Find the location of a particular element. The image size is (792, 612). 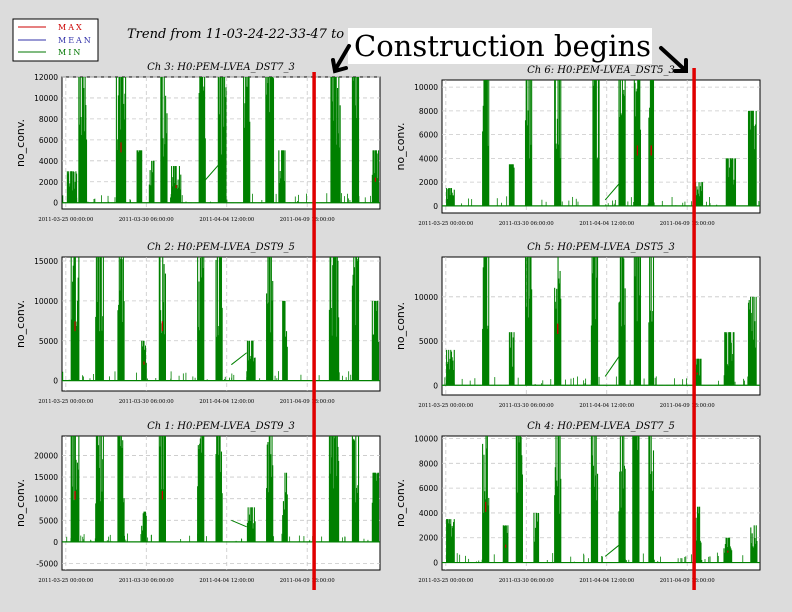

ytick-label: 10000 is located at coordinates (426, 438).